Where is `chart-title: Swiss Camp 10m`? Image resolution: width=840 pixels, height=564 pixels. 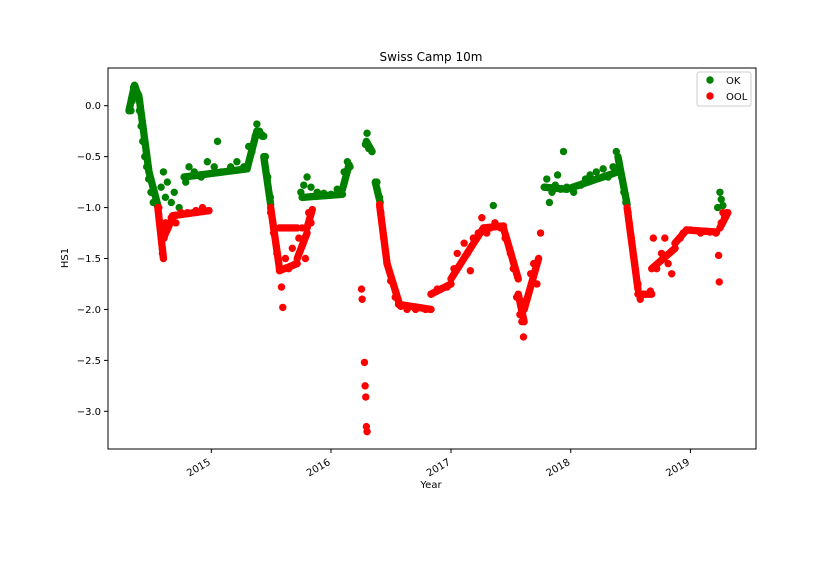
chart-title: Swiss Camp 10m is located at coordinates (431, 57).